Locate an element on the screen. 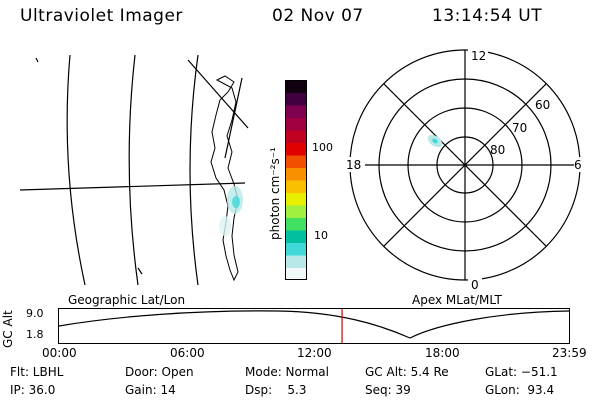 This screenshot has height=400, width=600. mlt-label-6: 6 is located at coordinates (578, 165).